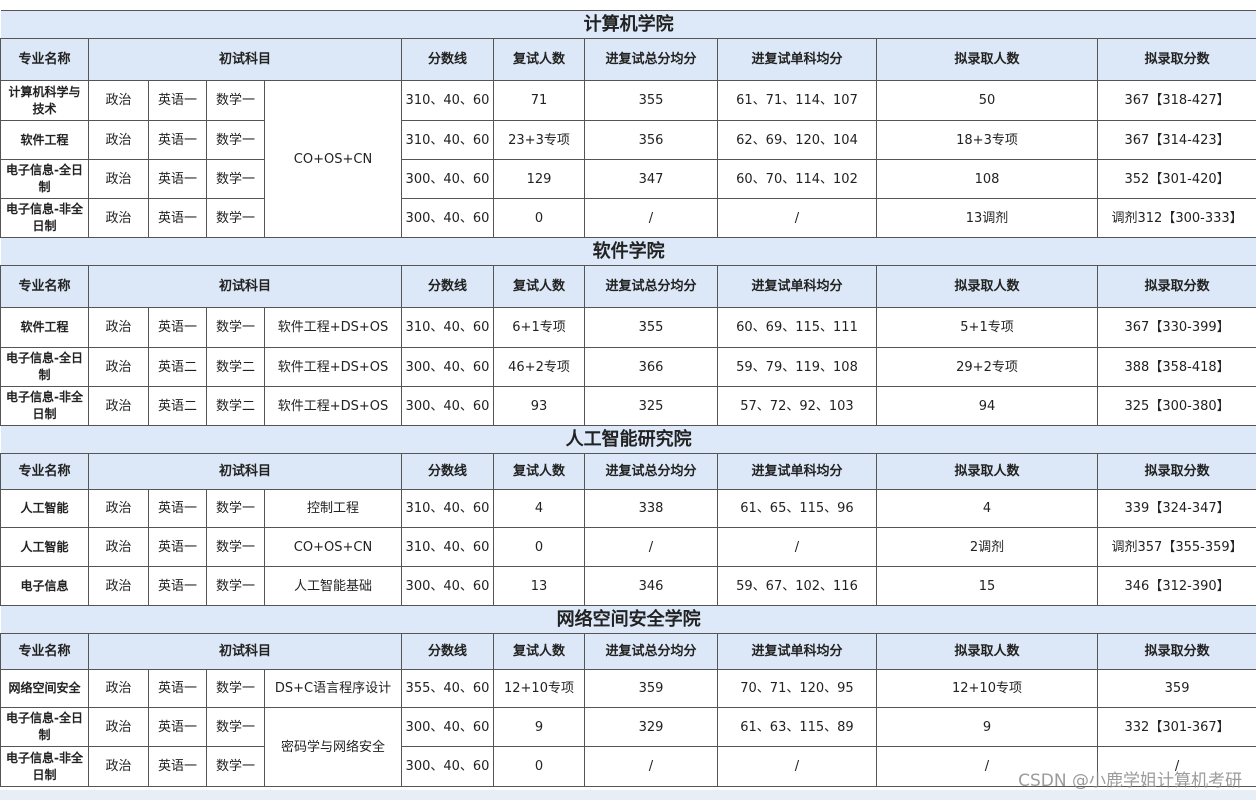 This screenshot has width=1256, height=800. Describe the element at coordinates (987, 766) in the screenshot. I see `admit-count: /` at that location.